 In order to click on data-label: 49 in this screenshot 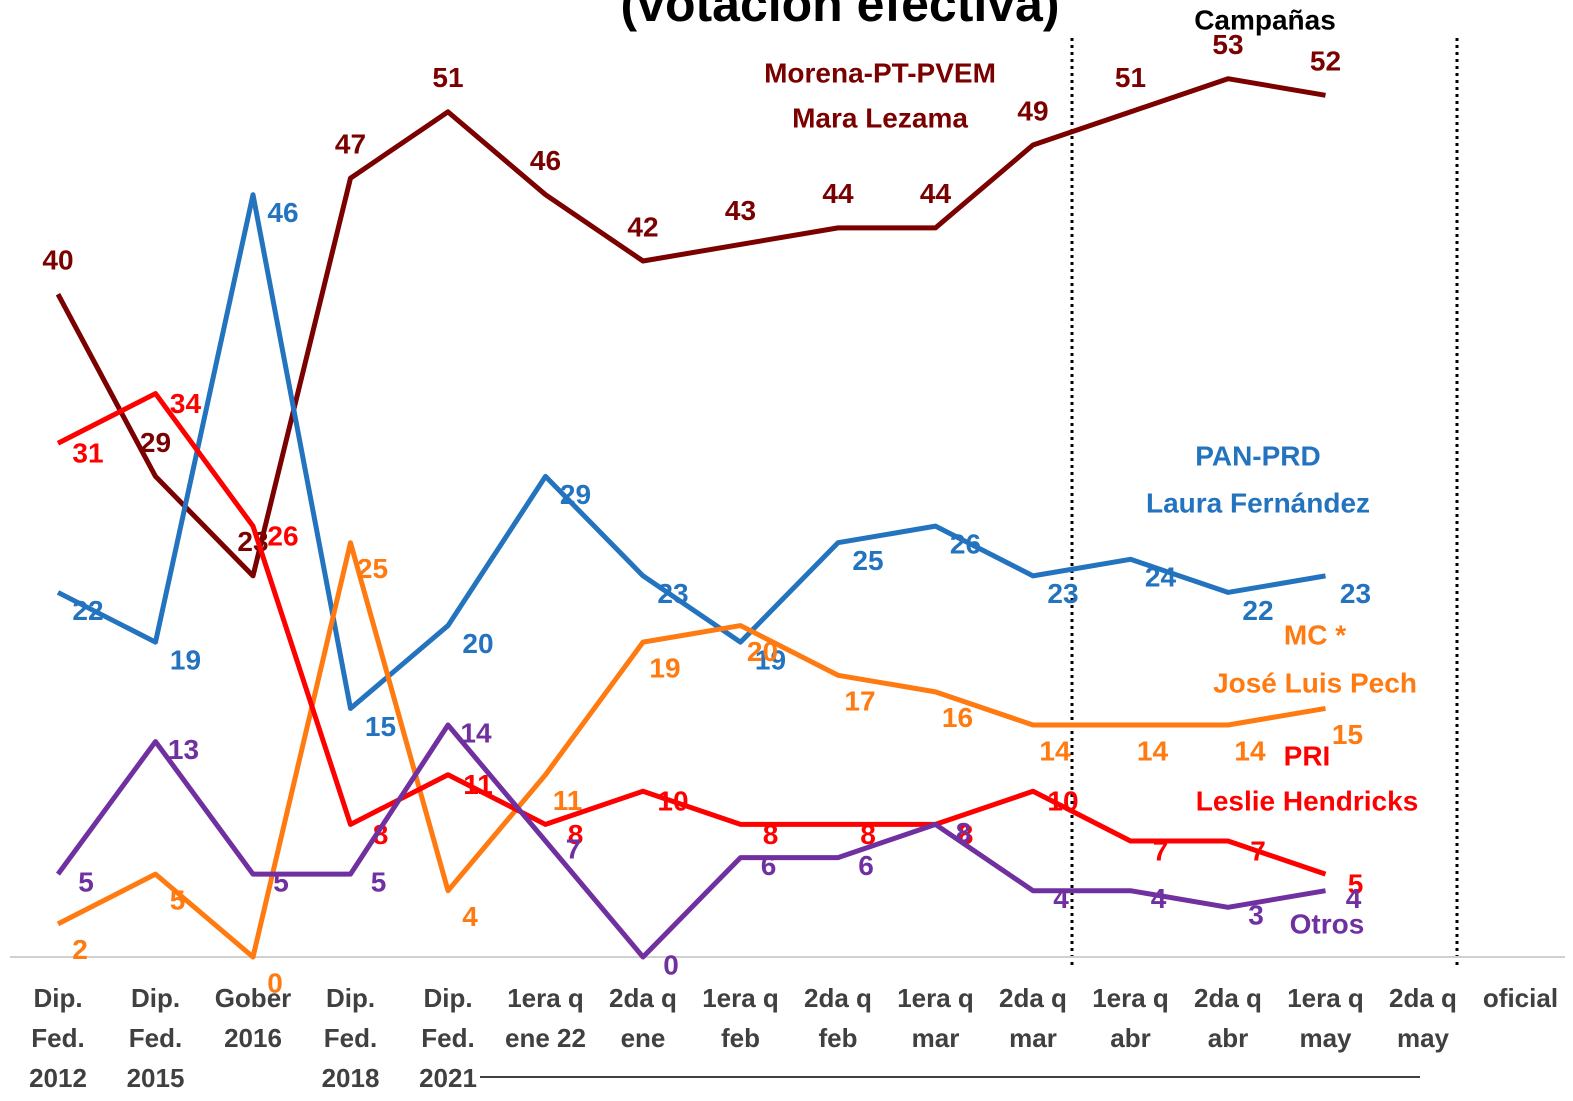, I will do `click(1032, 110)`.